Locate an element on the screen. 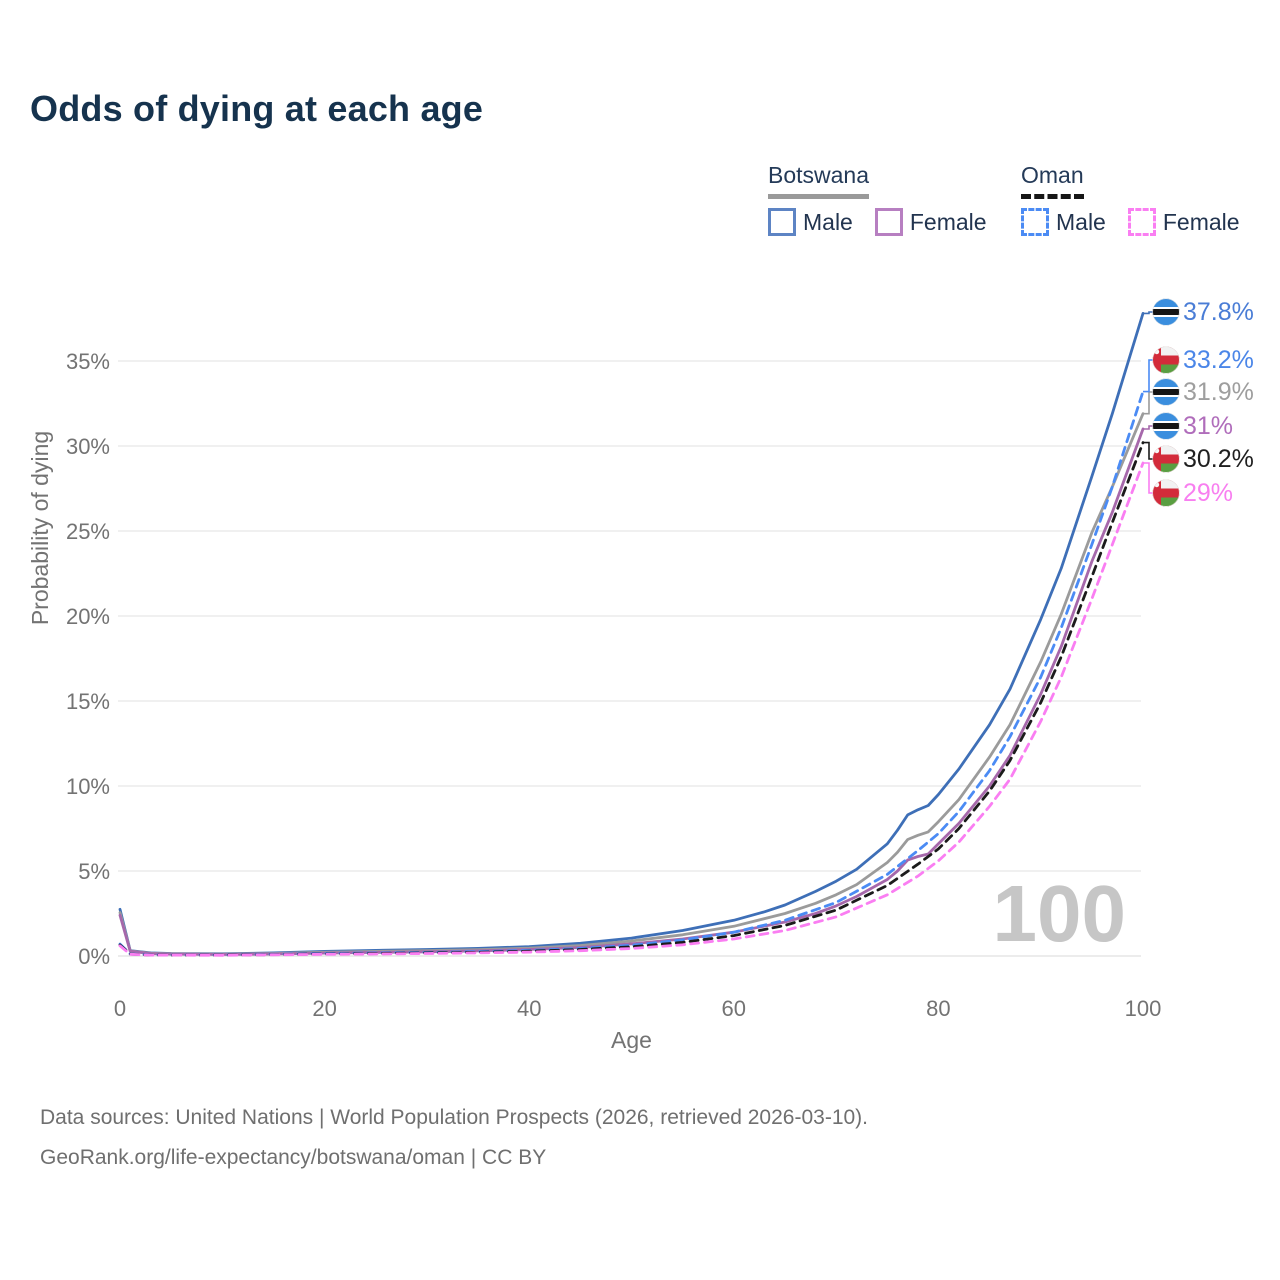 This screenshot has width=1280, height=1280. y-tick-label: 15% is located at coordinates (88, 701).